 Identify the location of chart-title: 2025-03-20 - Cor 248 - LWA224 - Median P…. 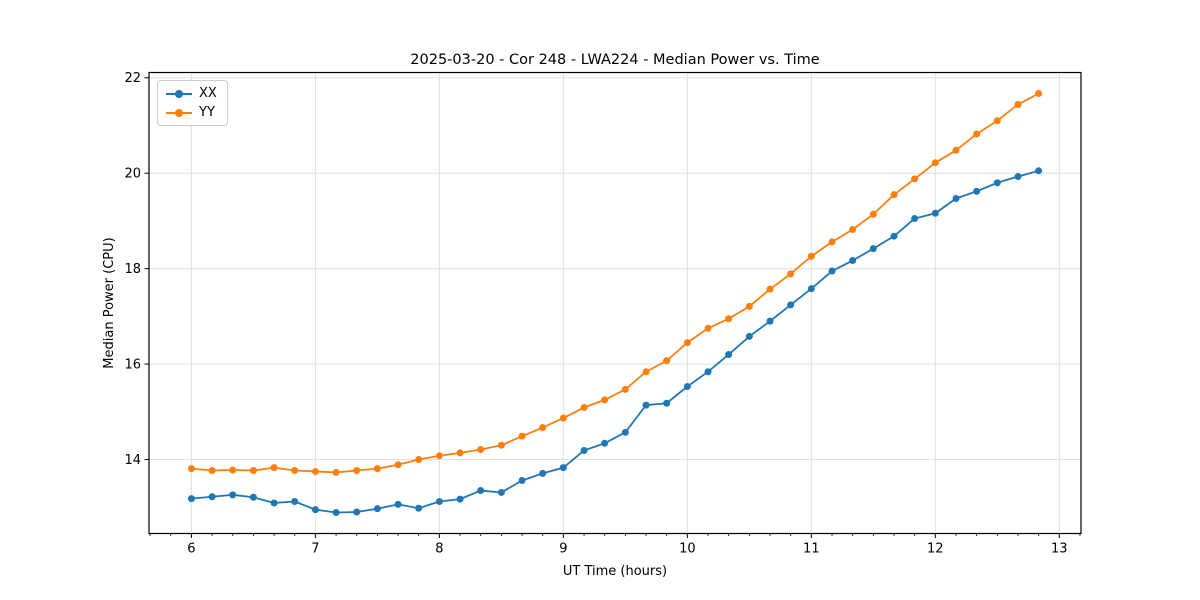
(614, 60).